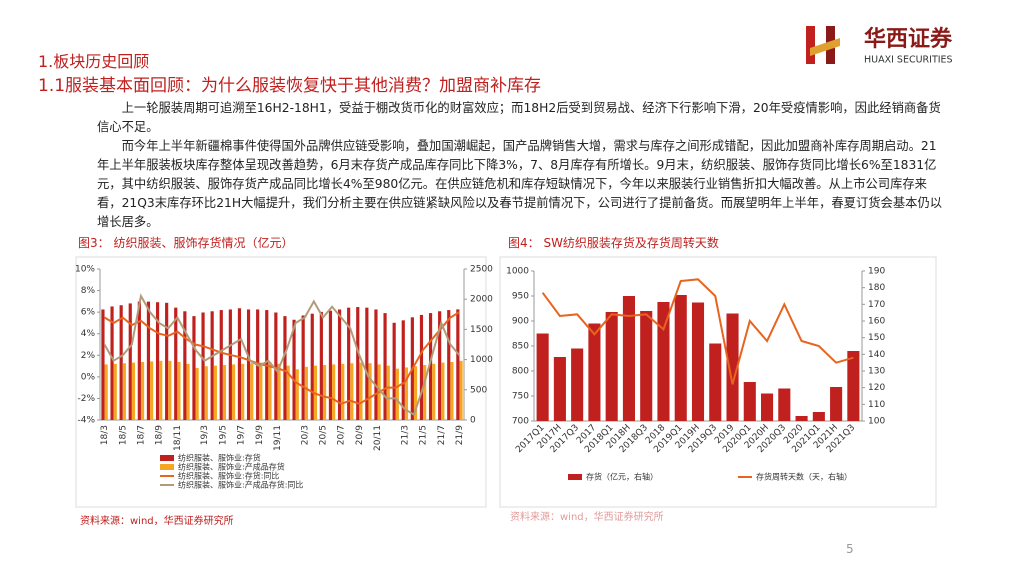 The image size is (1024, 576). What do you see at coordinates (178, 438) in the screenshot?
I see `x-tick-label: 18/11` at bounding box center [178, 438].